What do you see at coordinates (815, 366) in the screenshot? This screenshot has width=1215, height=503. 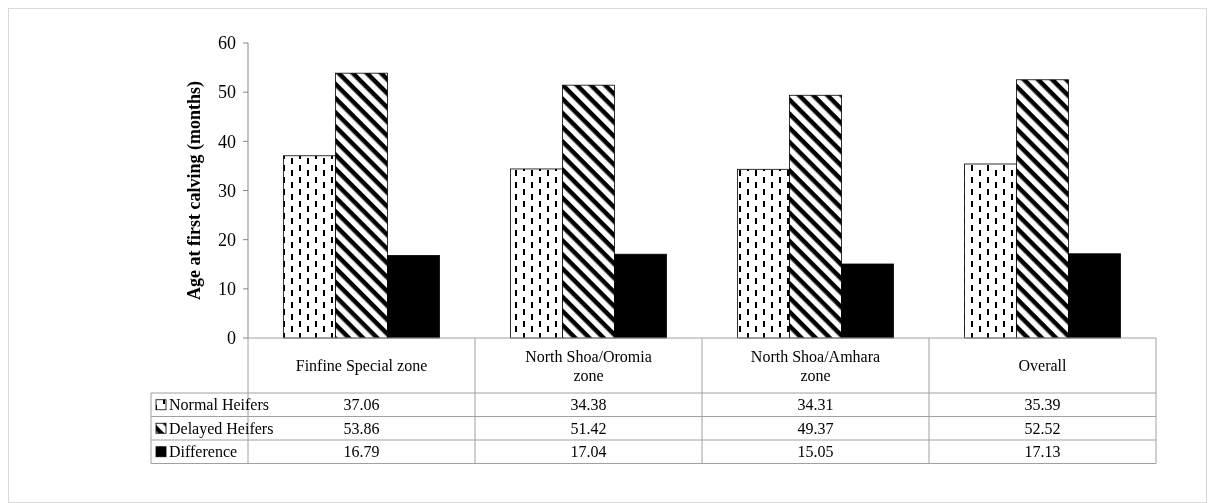 I see `x-tick-label: North Shoa/Amhara zone` at bounding box center [815, 366].